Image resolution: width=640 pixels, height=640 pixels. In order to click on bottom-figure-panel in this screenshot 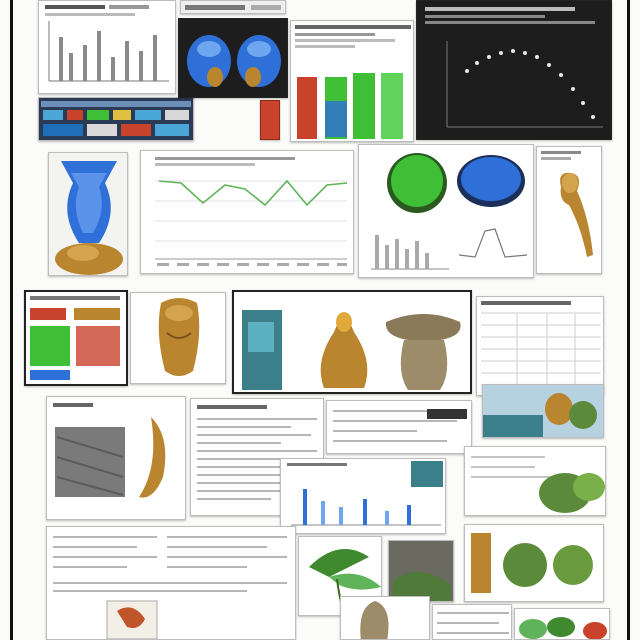, I will do `click(385, 618)`.